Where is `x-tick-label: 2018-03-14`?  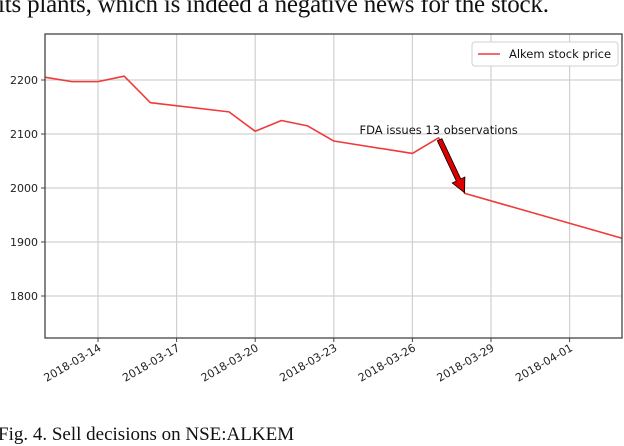
x-tick-label: 2018-03-14 is located at coordinates (73, 362).